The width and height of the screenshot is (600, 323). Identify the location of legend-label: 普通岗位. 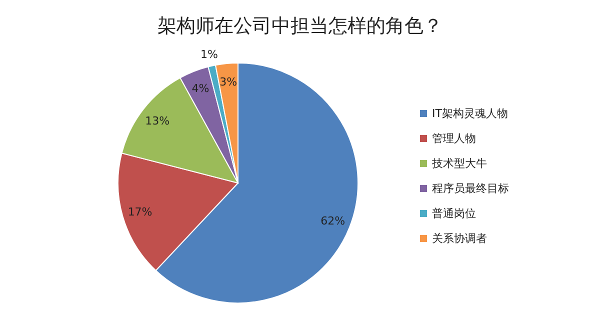
(454, 213).